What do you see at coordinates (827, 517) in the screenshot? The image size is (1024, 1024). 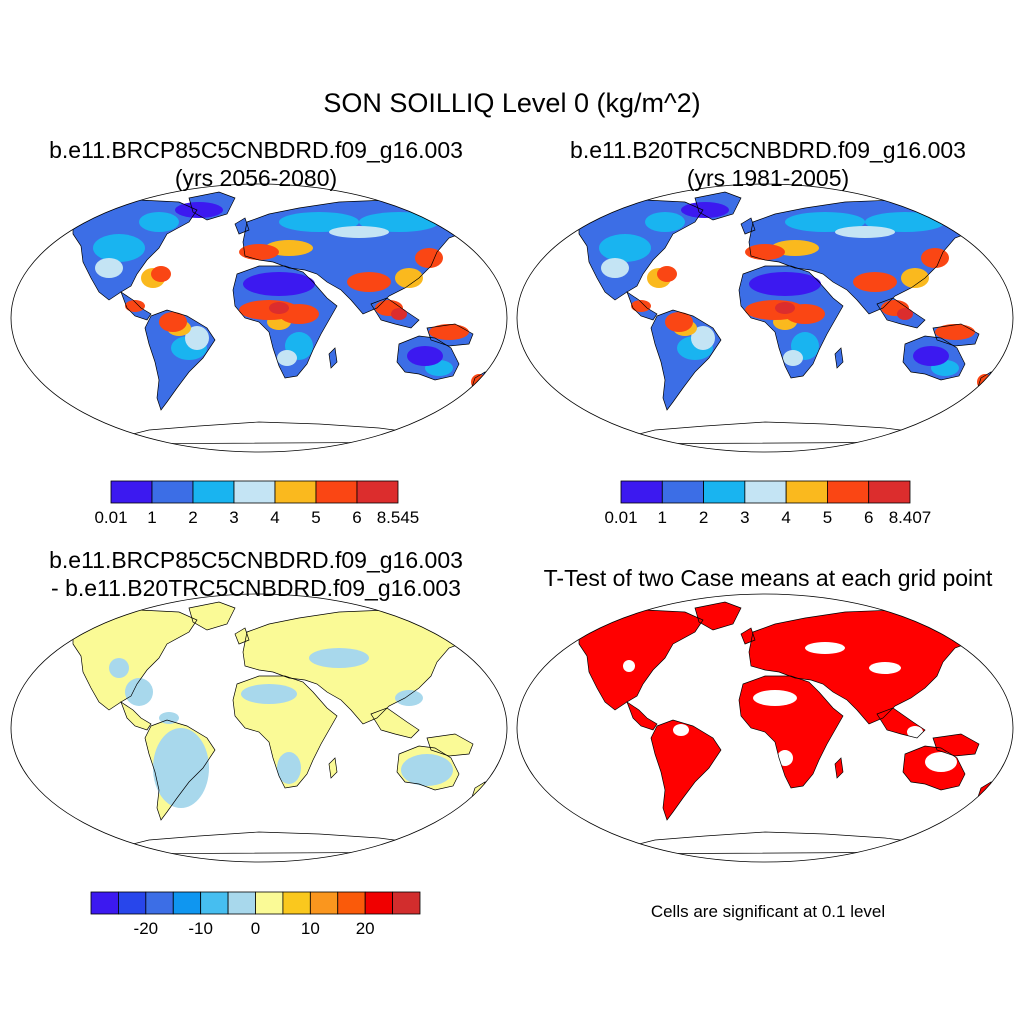 I see `case2-colorbar-label-5: 5` at bounding box center [827, 517].